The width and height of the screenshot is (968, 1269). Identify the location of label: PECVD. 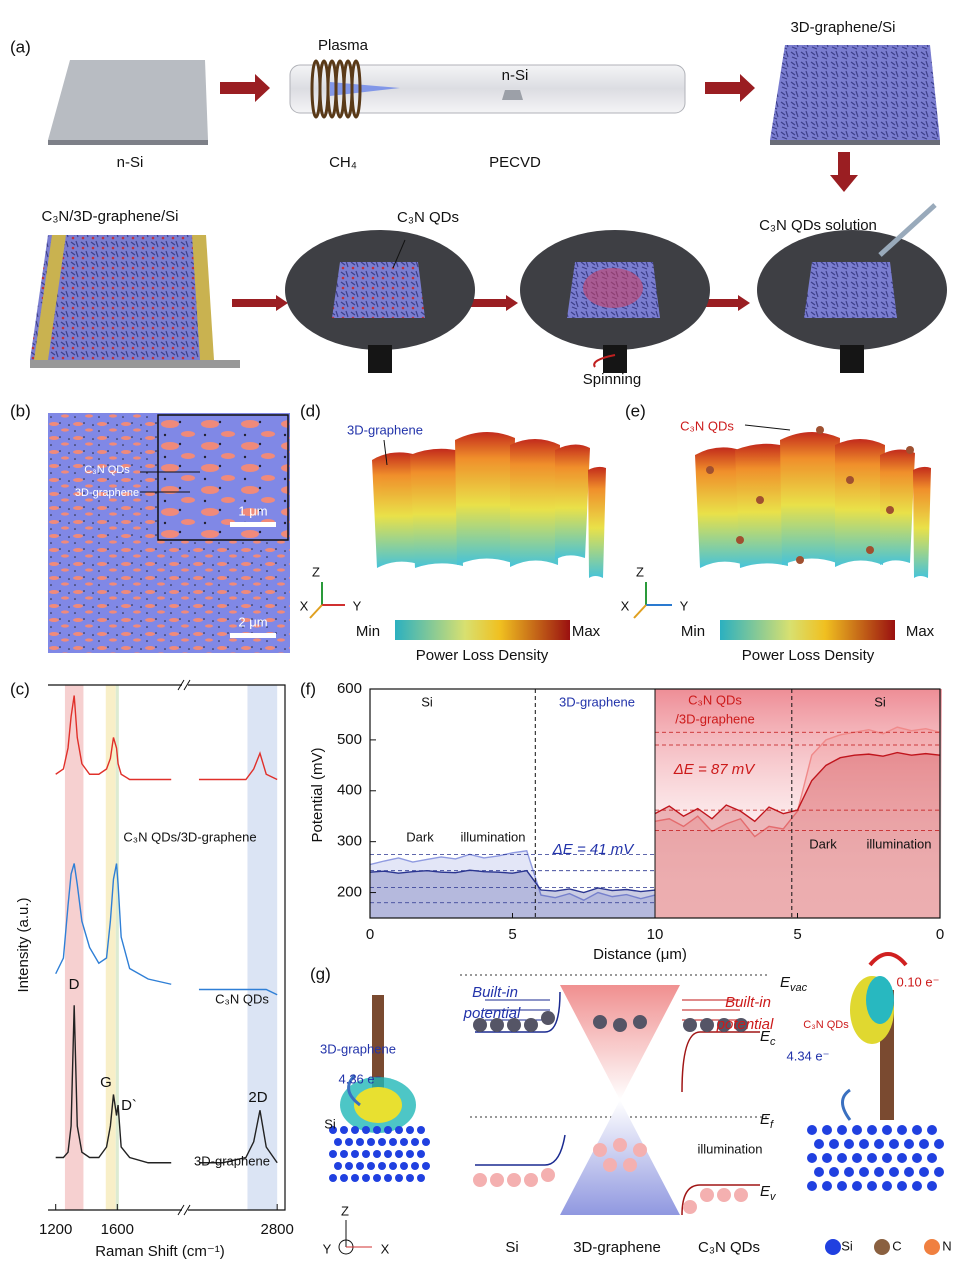
(515, 162).